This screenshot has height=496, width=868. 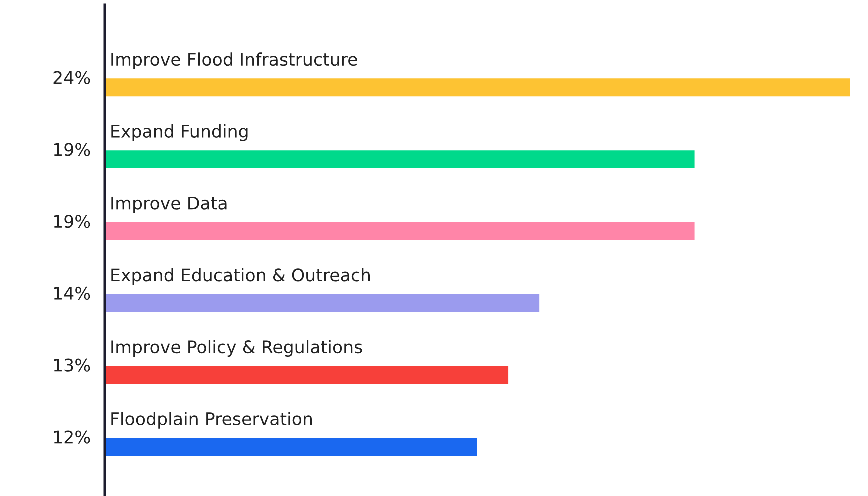 I want to click on data-label: 13%, so click(x=72, y=365).